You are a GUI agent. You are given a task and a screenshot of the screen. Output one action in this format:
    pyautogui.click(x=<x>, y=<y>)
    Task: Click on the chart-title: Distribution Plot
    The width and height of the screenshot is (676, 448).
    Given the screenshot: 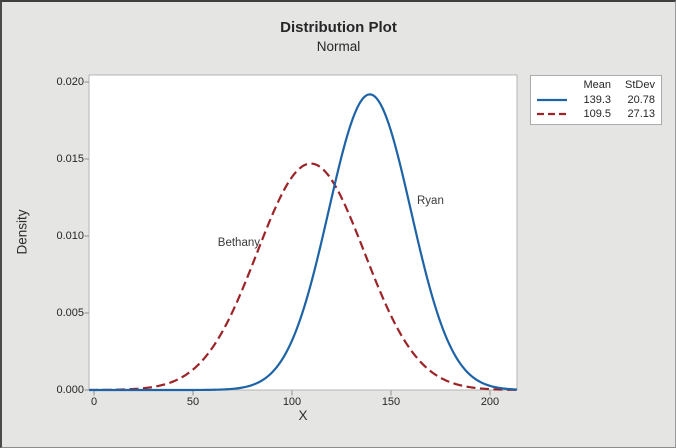 What is the action you would take?
    pyautogui.click(x=338, y=27)
    